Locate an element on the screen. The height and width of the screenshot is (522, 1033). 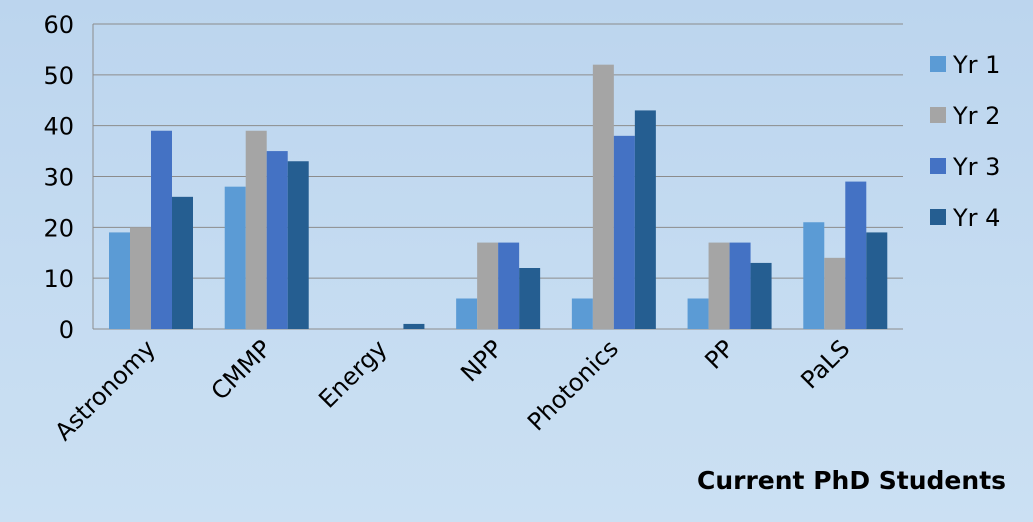
bar-astronomy-yr2 is located at coordinates (140, 278).